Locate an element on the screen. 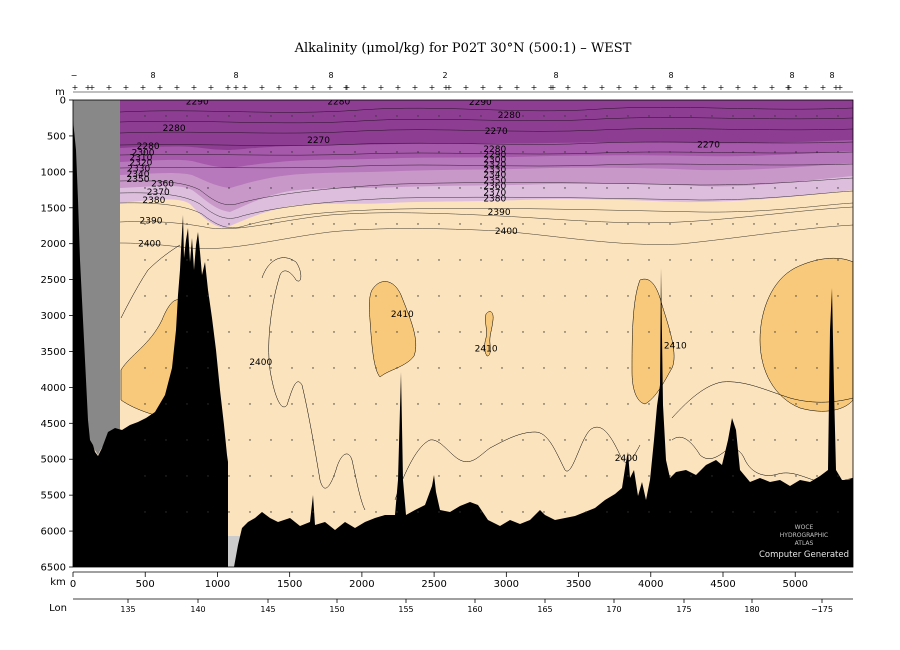 Image resolution: width=900 pixels, height=650 pixels. contour-label: 2350 is located at coordinates (494, 181).